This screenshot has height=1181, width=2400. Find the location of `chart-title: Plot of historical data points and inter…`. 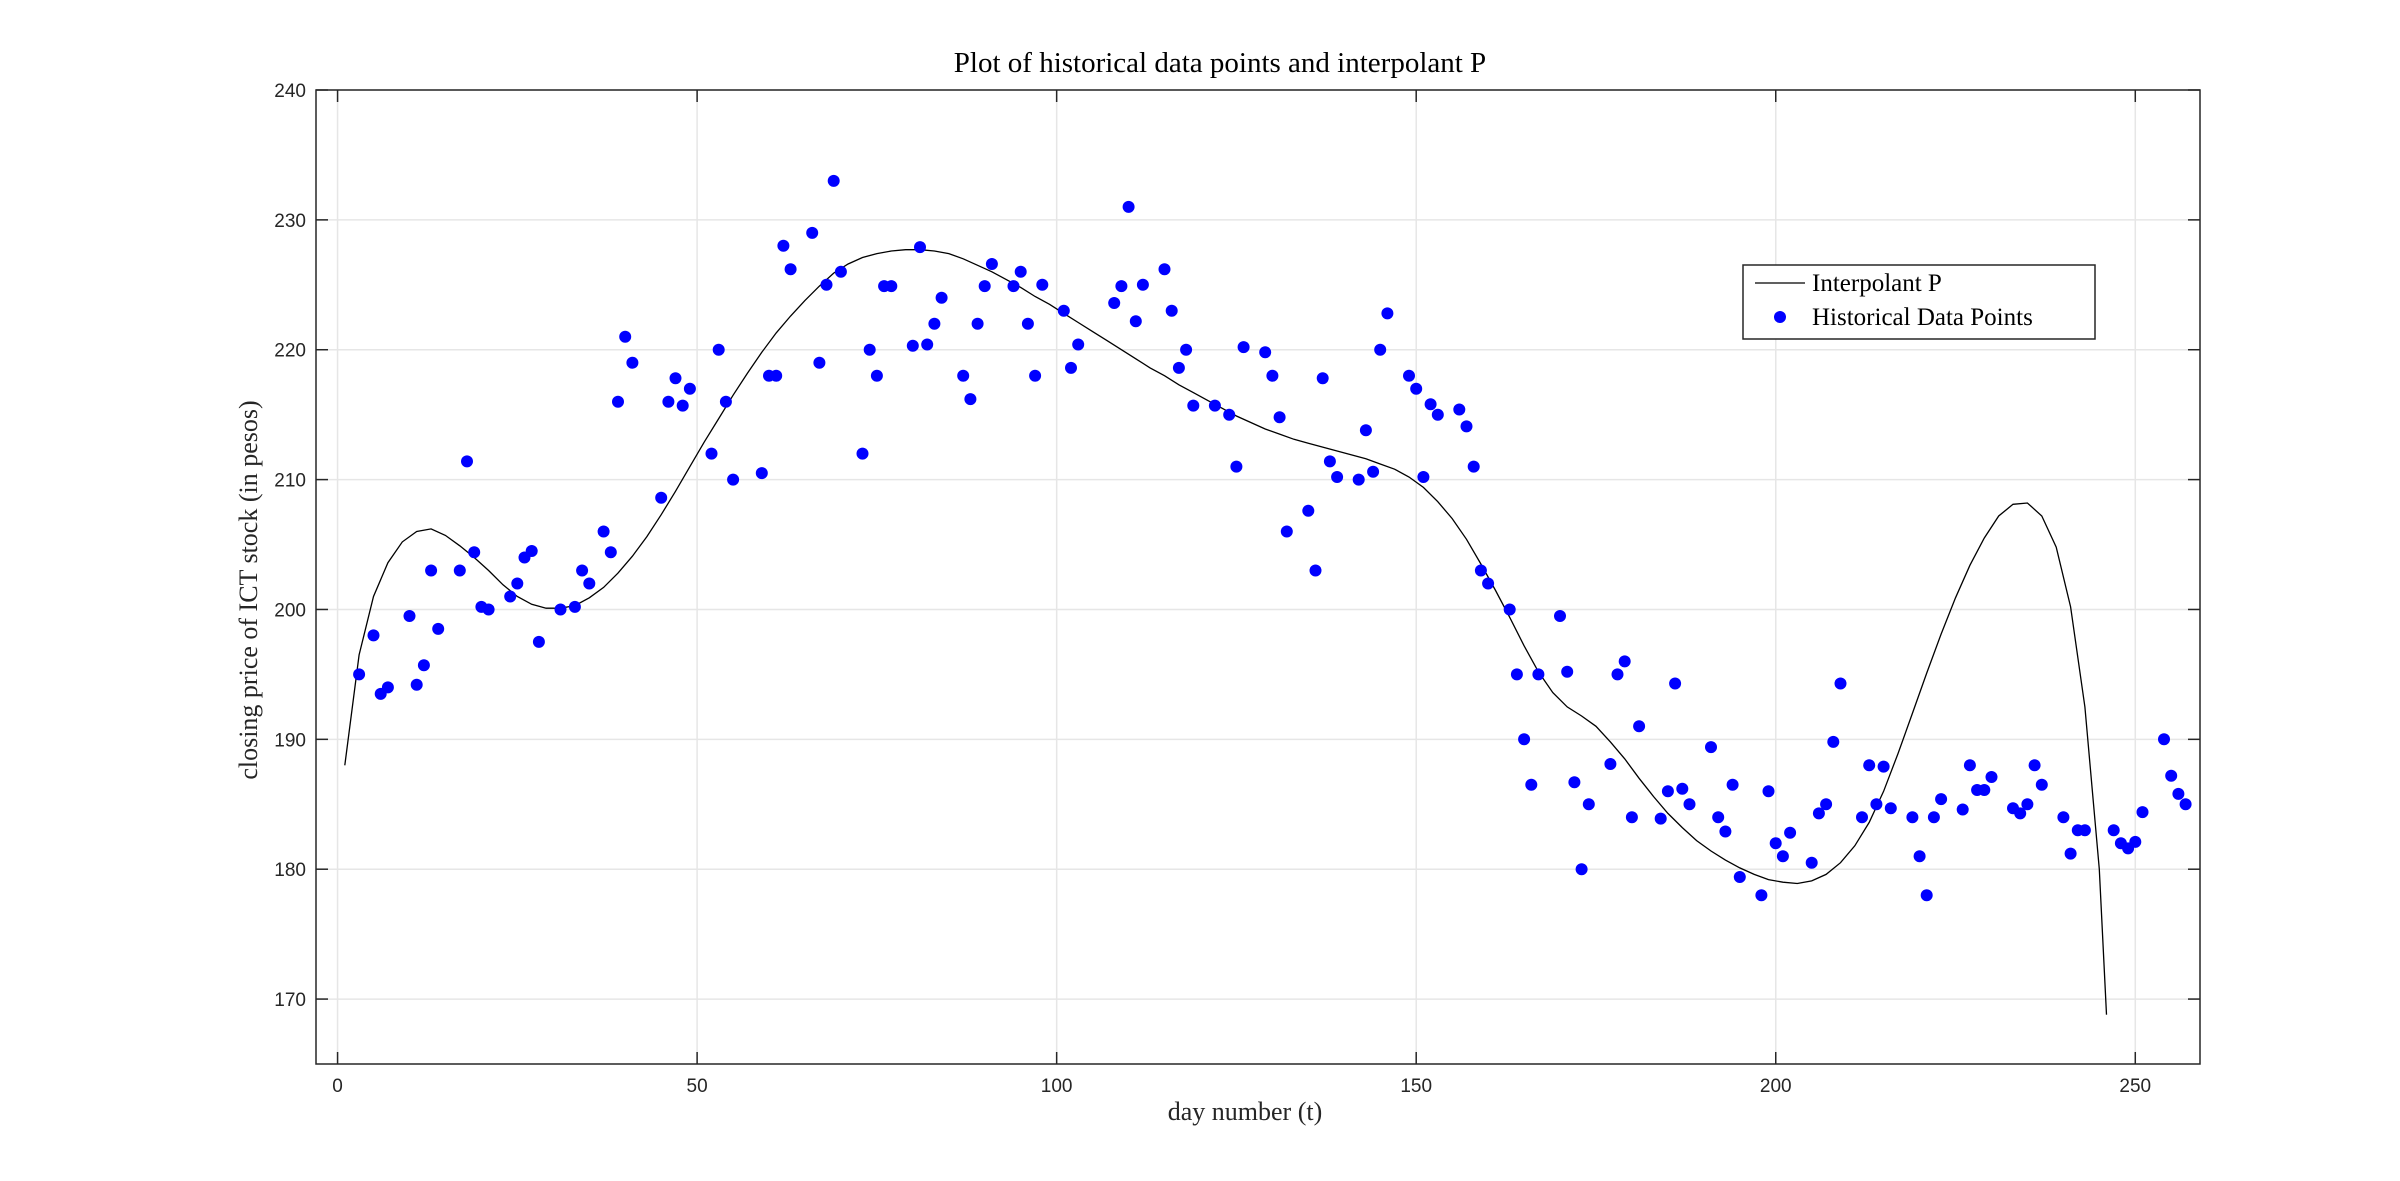

chart-title: Plot of historical data points and inter… is located at coordinates (1220, 63).